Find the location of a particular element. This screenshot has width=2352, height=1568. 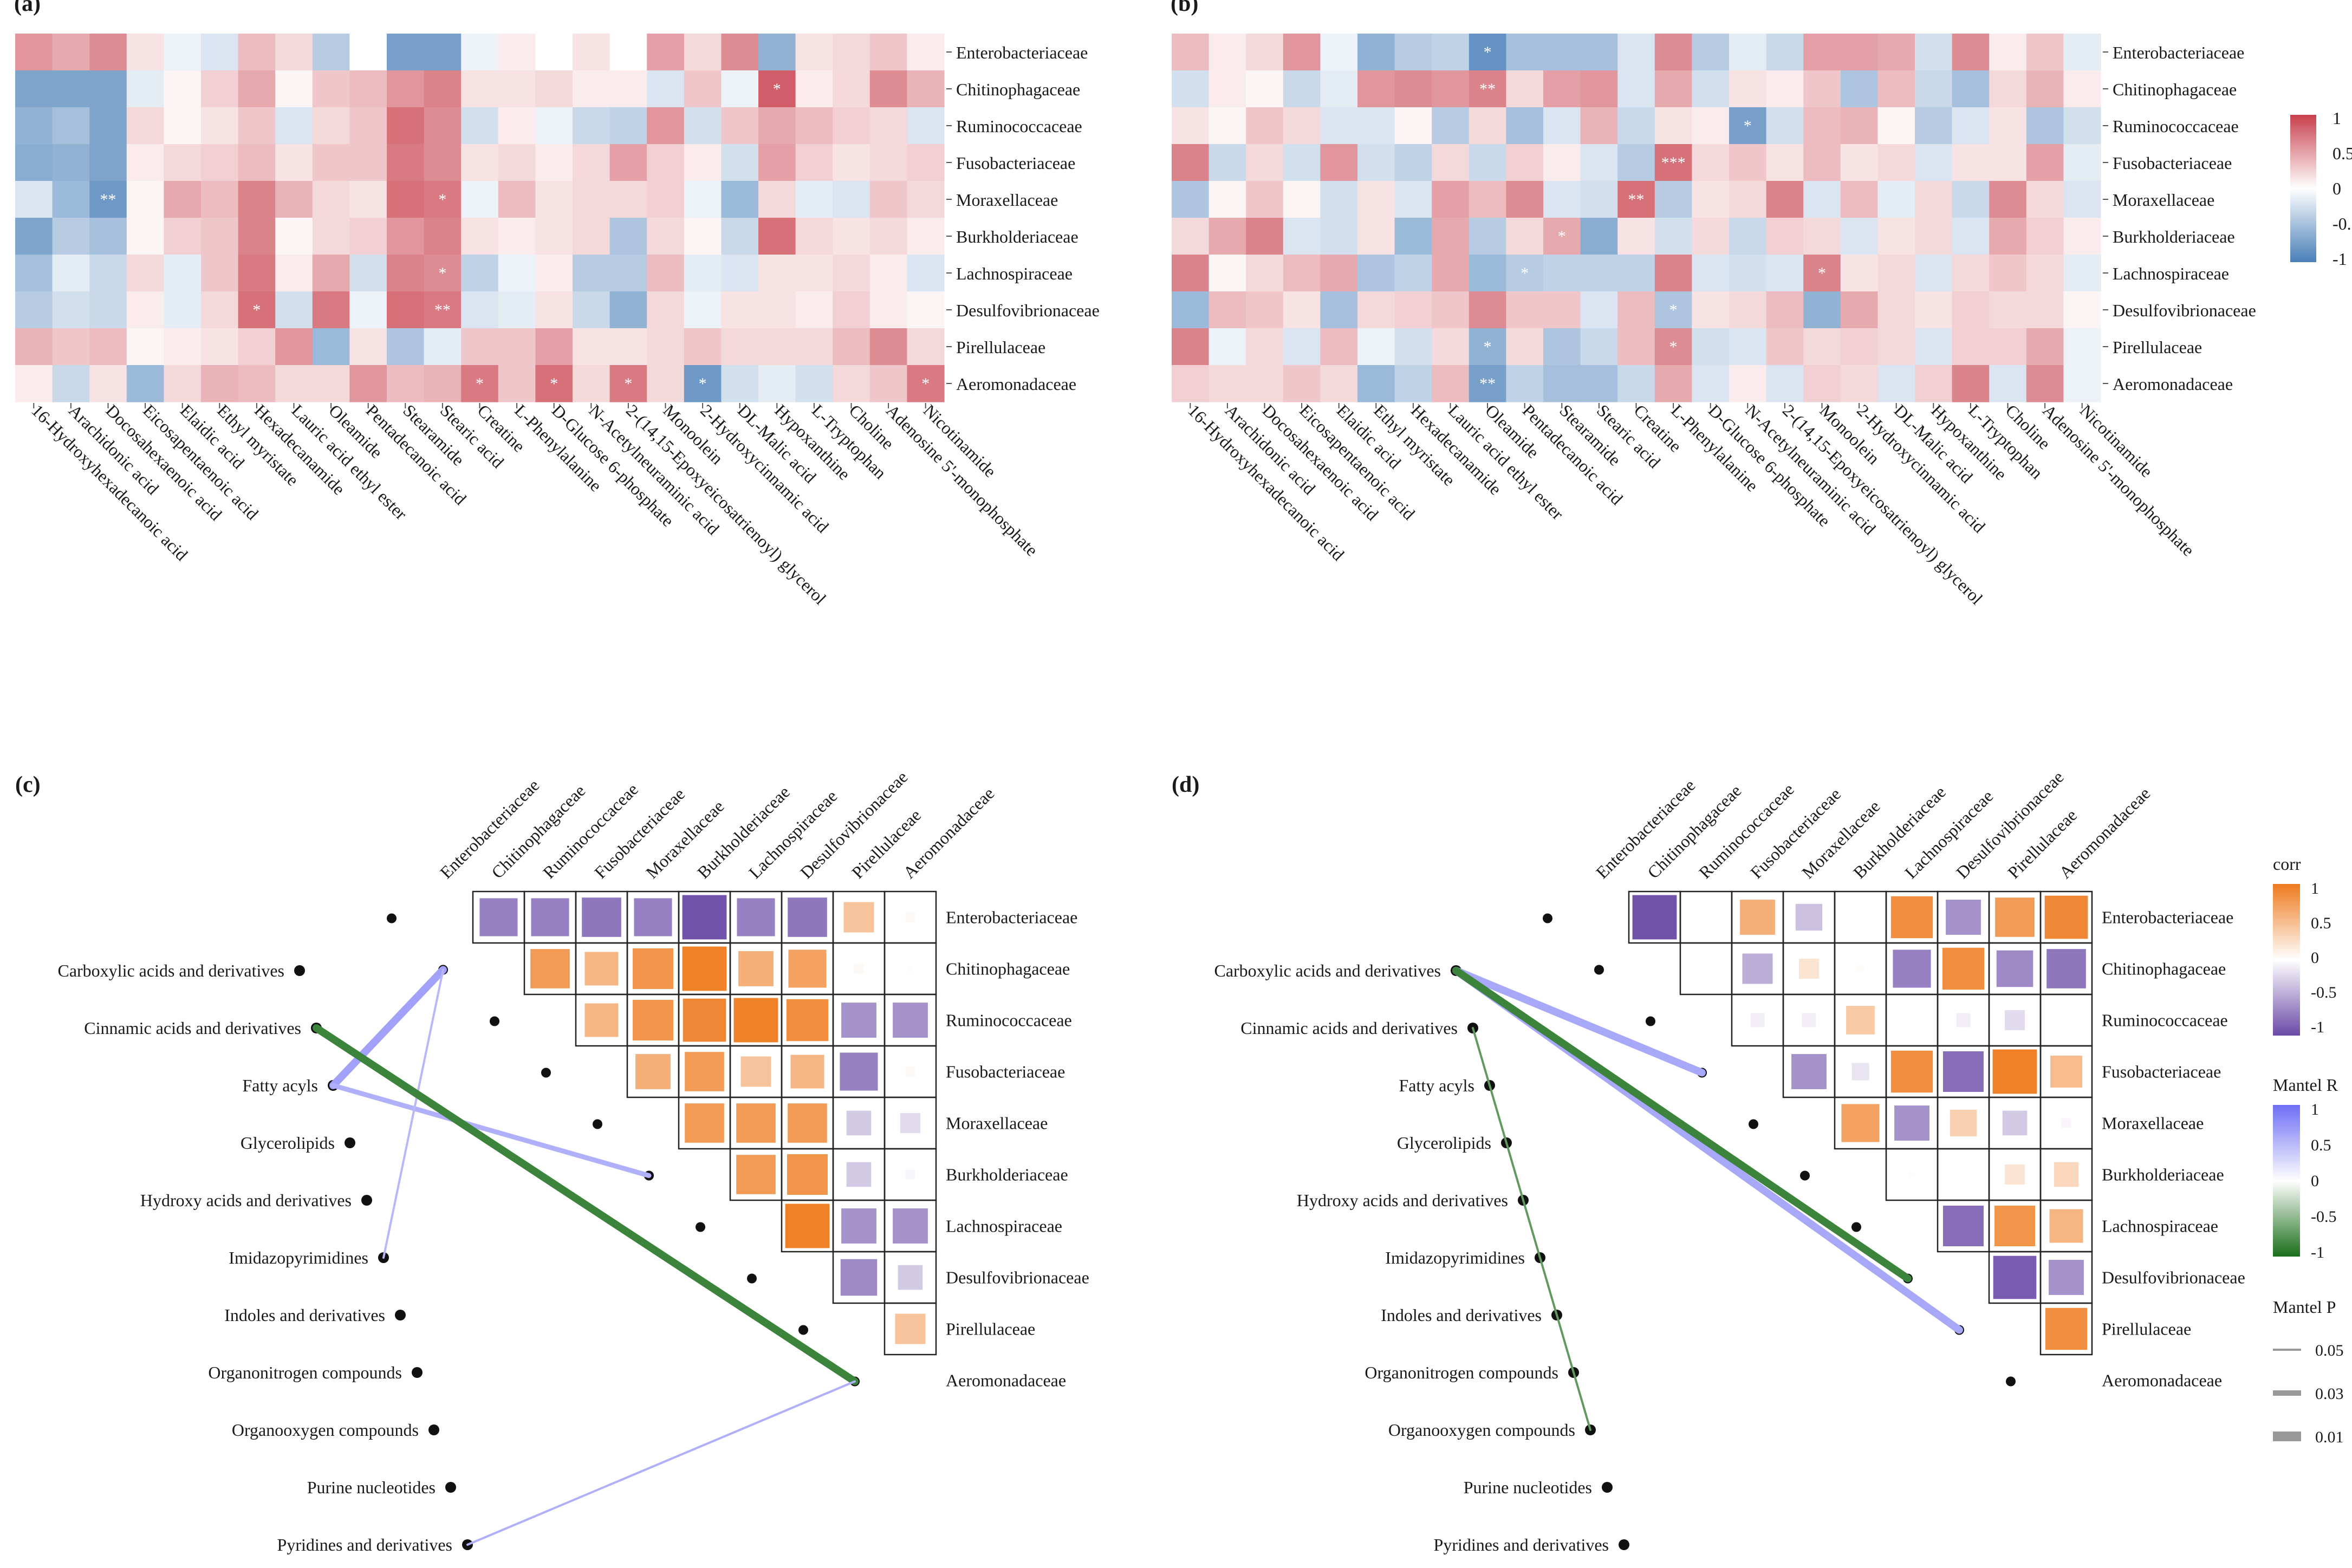

row-label: Fusobacteriaceae is located at coordinates (2161, 1072).